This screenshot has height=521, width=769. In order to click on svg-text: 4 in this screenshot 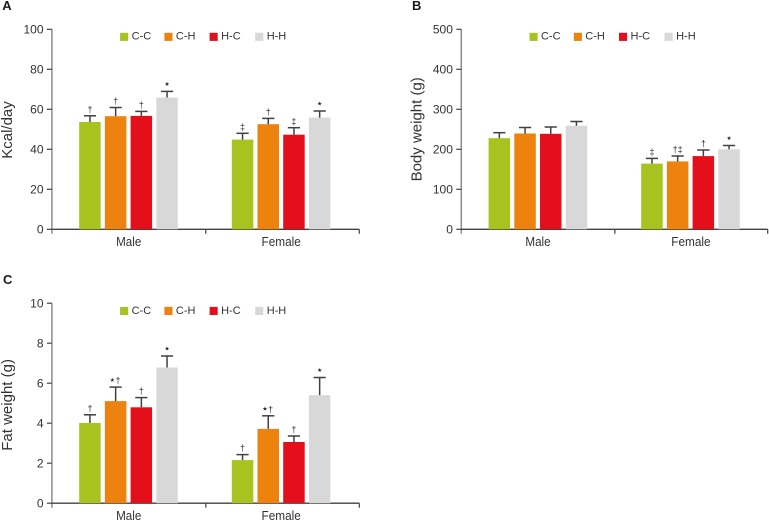, I will do `click(40, 423)`.